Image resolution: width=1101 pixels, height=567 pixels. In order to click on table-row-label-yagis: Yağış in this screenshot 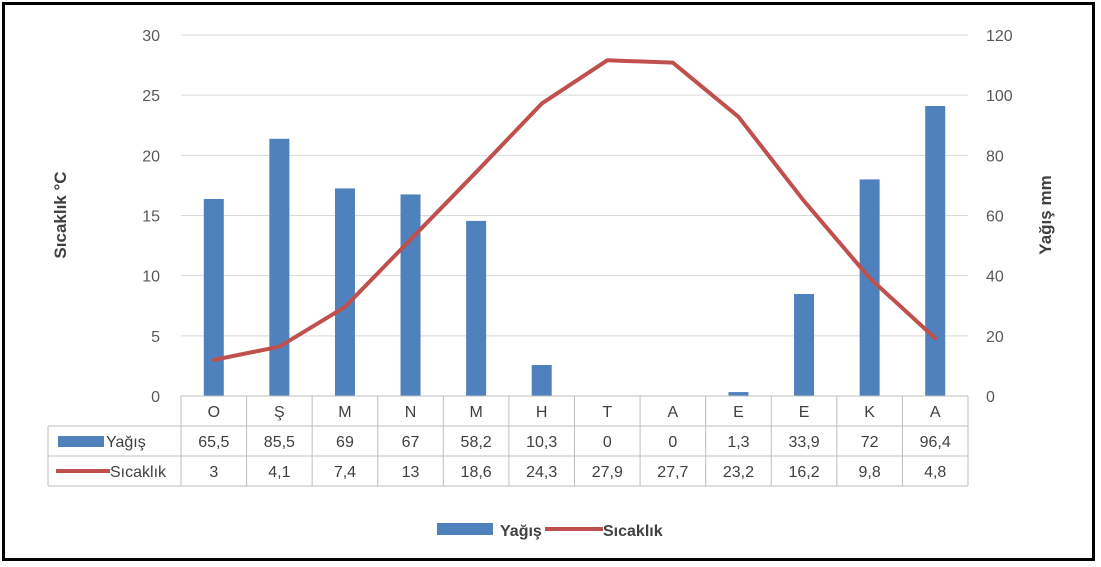, I will do `click(126, 442)`.